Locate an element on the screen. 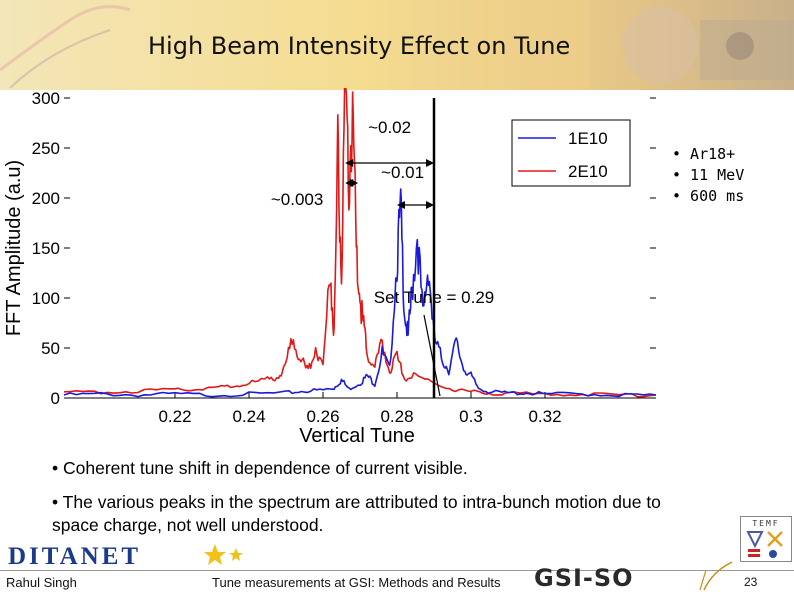 Image resolution: width=794 pixels, height=595 pixels. legend: 1E10 2E10 is located at coordinates (571, 153).